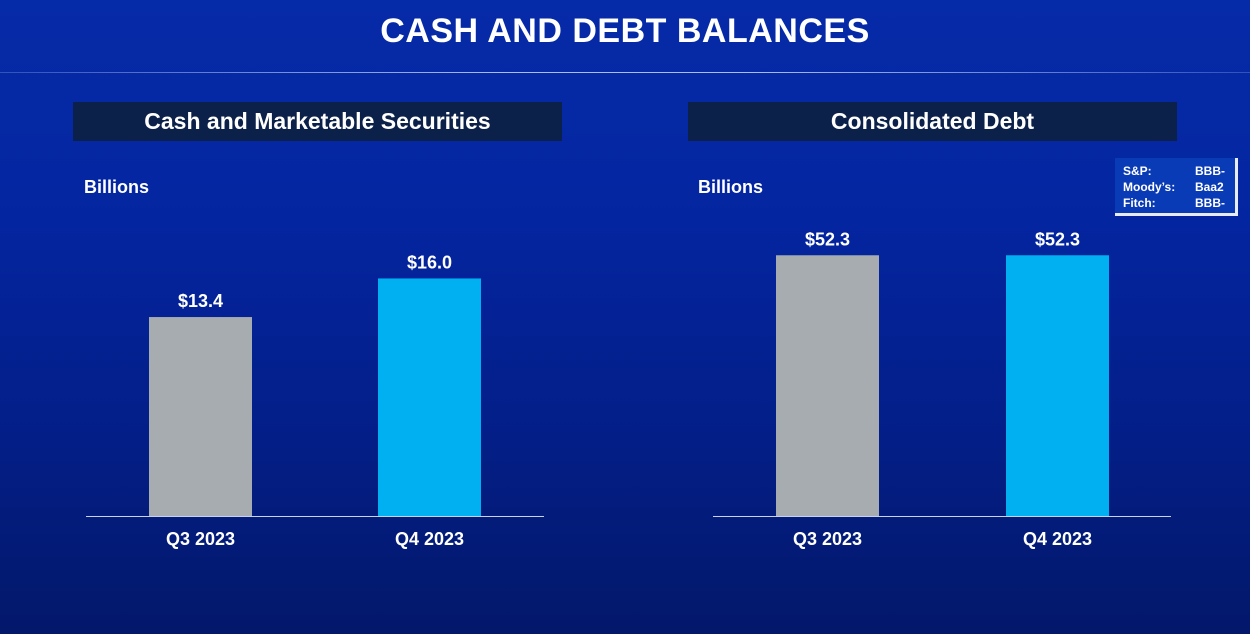 Image resolution: width=1250 pixels, height=634 pixels. Describe the element at coordinates (200, 539) in the screenshot. I see `cash-category-label-1: Q3 2023` at that location.